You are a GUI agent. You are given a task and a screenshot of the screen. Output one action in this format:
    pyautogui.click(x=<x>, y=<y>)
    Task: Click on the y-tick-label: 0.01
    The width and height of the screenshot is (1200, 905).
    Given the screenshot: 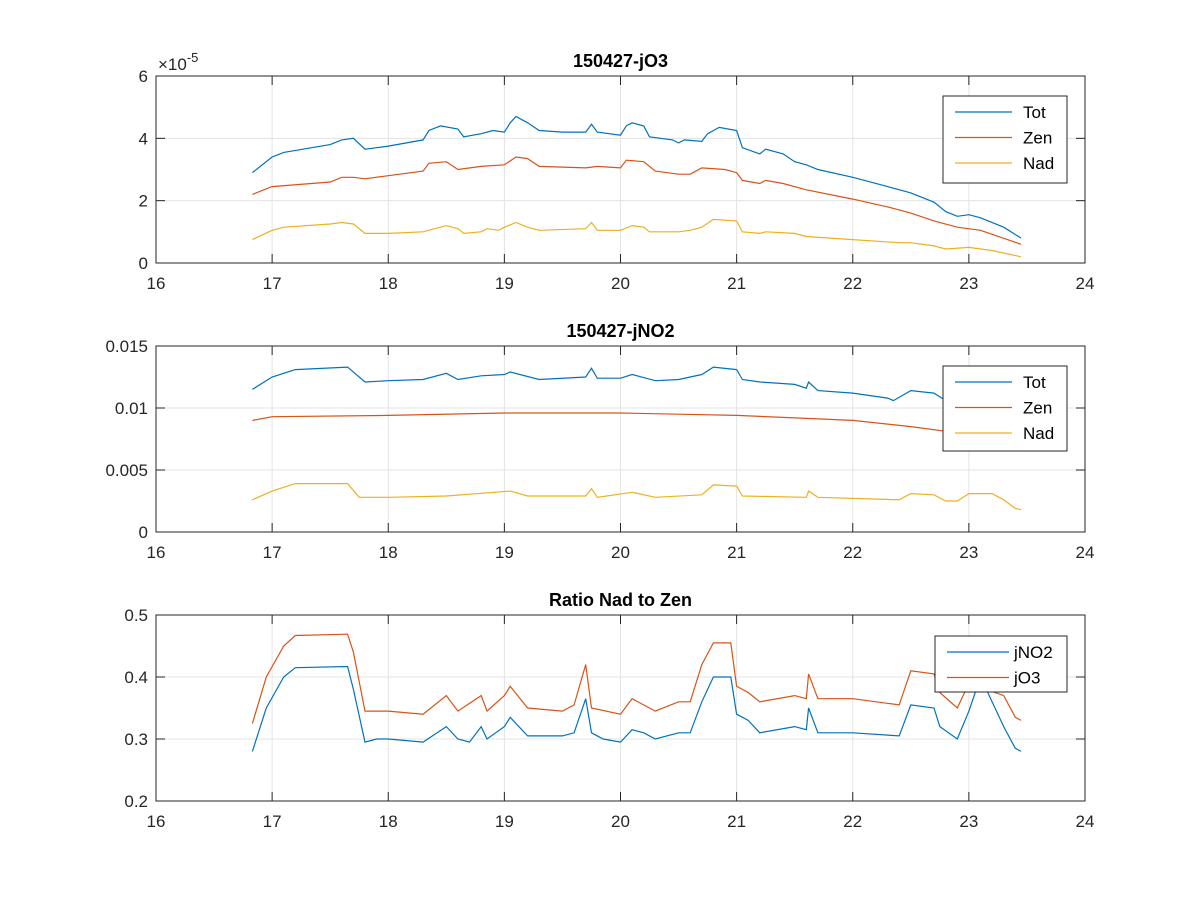 What is the action you would take?
    pyautogui.click(x=131, y=408)
    